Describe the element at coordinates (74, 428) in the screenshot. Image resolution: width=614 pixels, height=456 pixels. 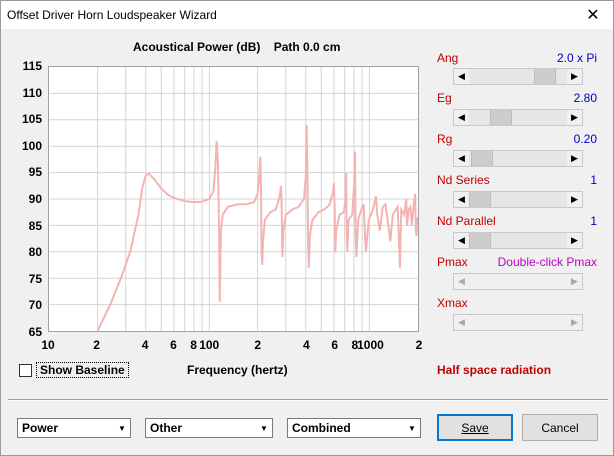
I see `measure-dropdown: Power ▼` at that location.